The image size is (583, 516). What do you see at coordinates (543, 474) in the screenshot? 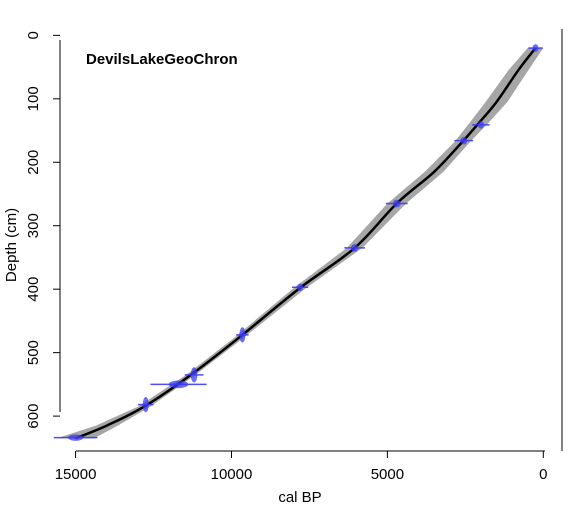
I see `x-tick-label: 0` at bounding box center [543, 474].